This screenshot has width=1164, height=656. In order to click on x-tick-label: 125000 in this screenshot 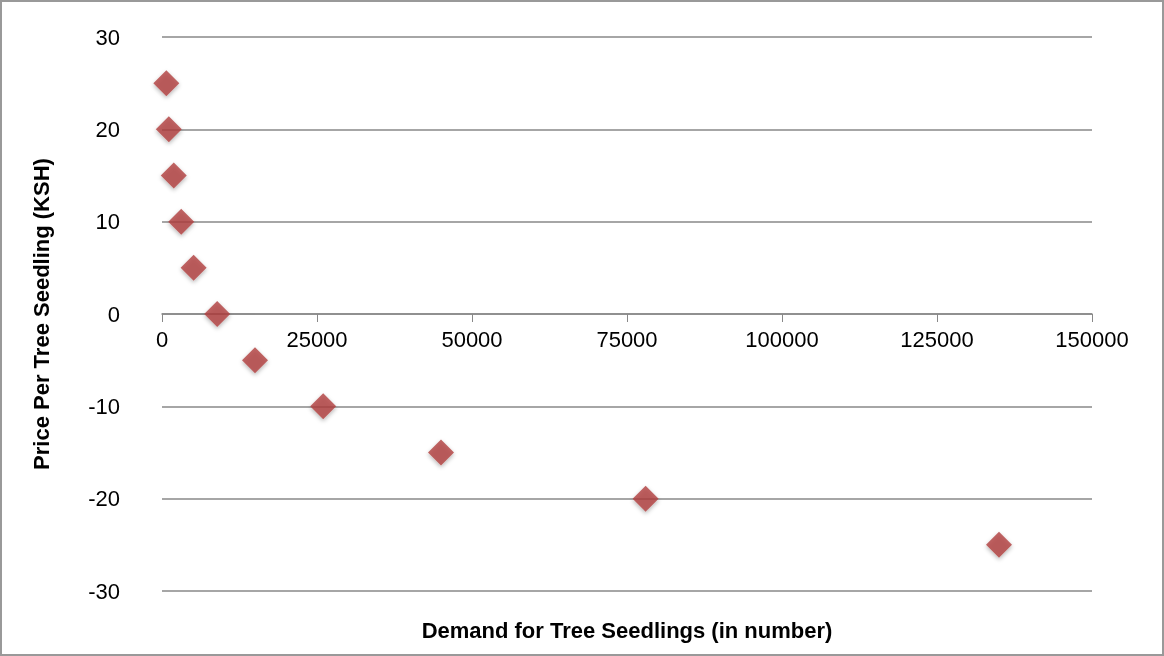, I will do `click(937, 339)`.